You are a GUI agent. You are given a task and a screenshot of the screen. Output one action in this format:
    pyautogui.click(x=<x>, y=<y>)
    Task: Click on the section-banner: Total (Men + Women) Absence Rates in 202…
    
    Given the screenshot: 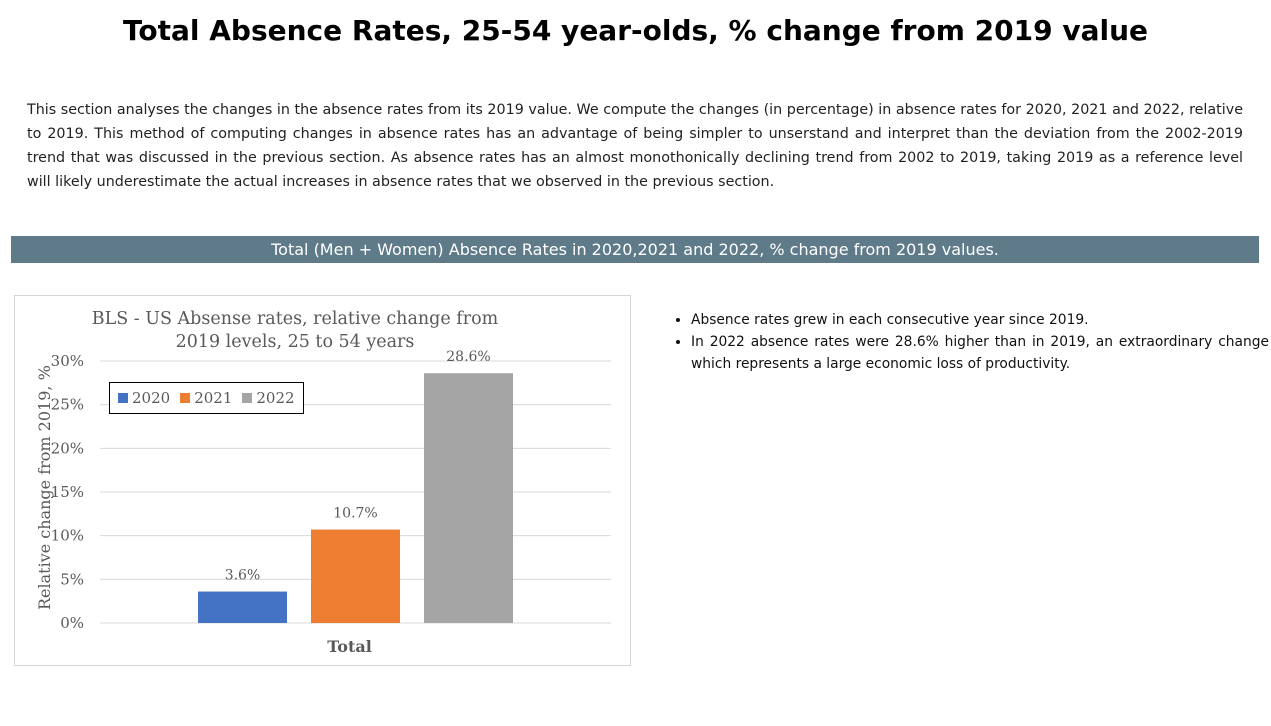 What is the action you would take?
    pyautogui.click(x=635, y=249)
    